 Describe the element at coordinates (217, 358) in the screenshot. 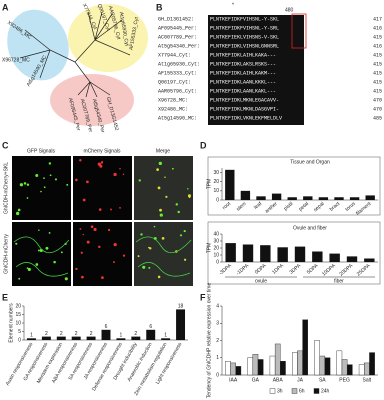

I see `y-tick-label: 1` at that location.